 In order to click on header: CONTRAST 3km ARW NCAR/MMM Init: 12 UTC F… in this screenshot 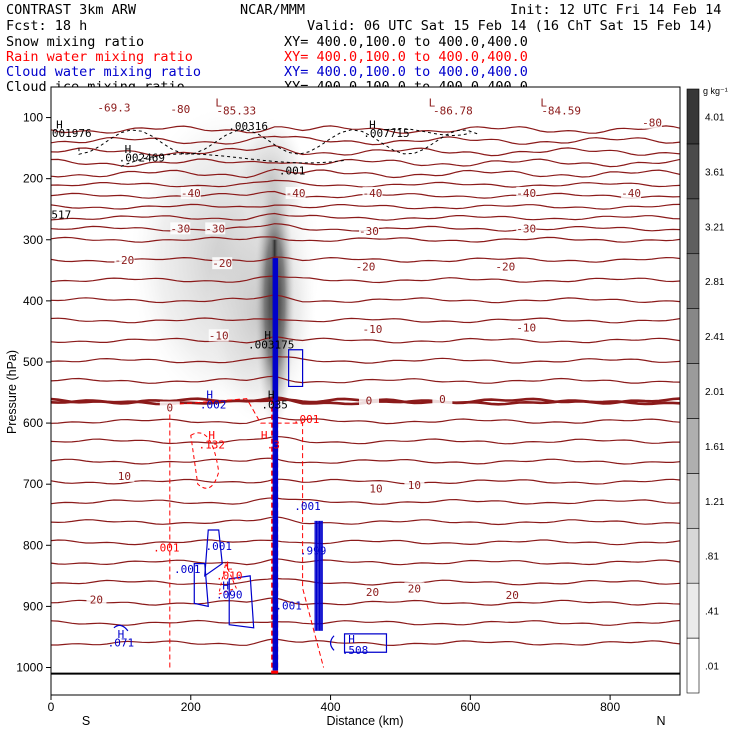, I will do `click(363, 48)`.